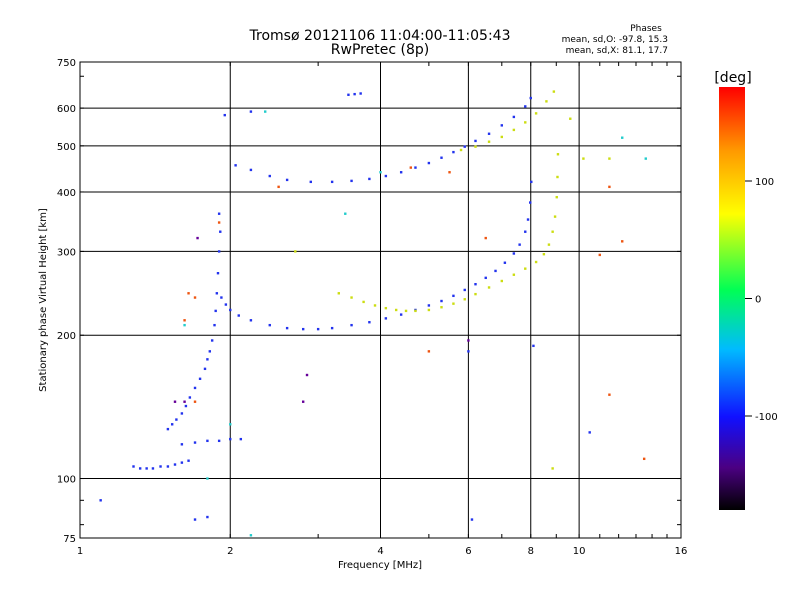  Describe the element at coordinates (764, 182) in the screenshot. I see `colorbar-tick-label: 100` at that location.